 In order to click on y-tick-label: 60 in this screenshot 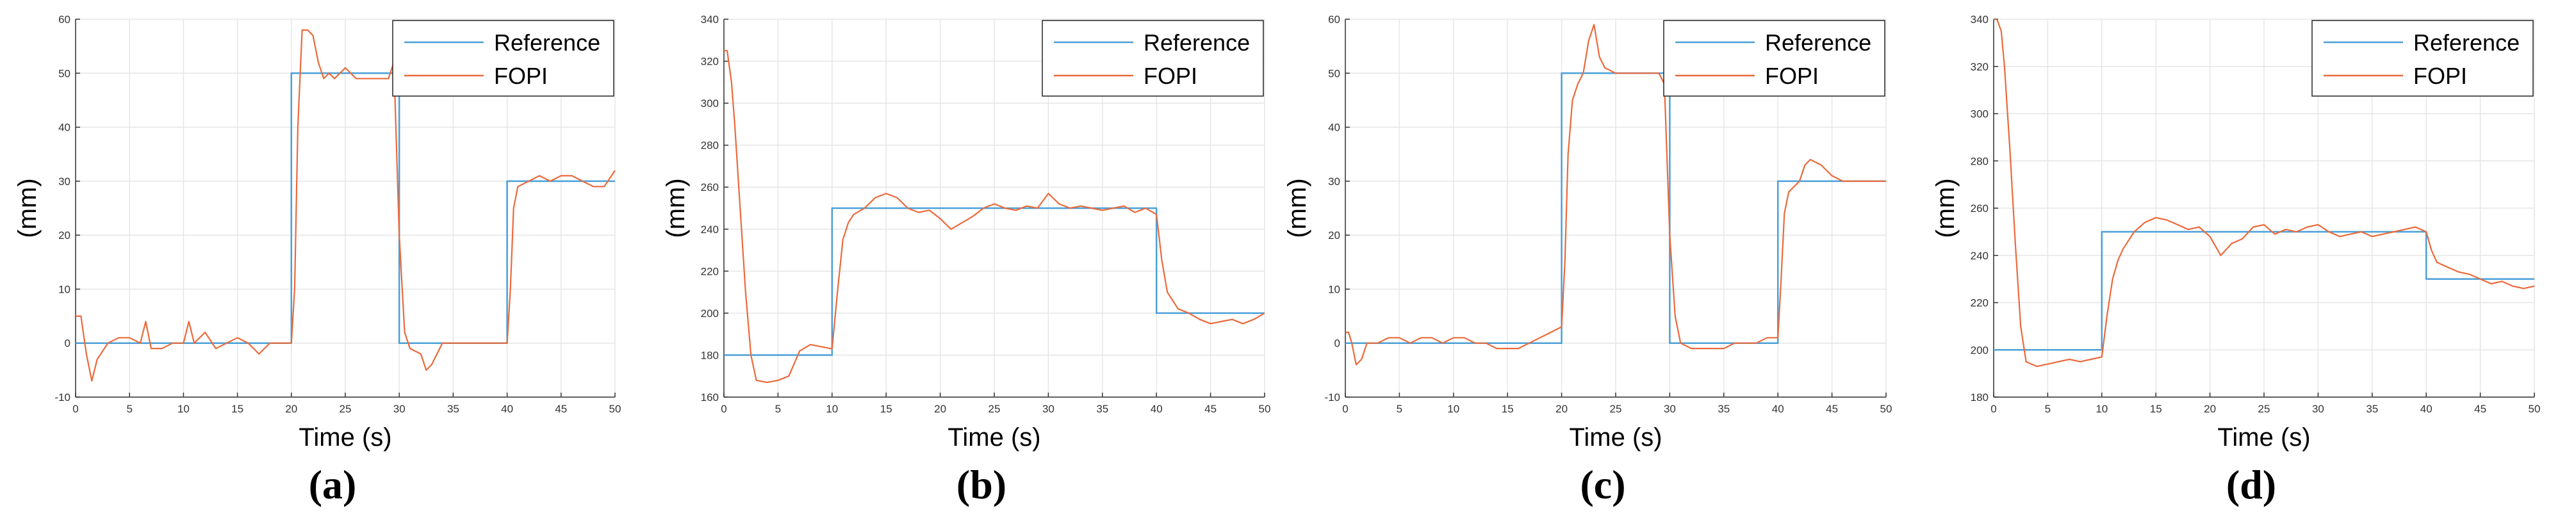, I will do `click(64, 19)`.